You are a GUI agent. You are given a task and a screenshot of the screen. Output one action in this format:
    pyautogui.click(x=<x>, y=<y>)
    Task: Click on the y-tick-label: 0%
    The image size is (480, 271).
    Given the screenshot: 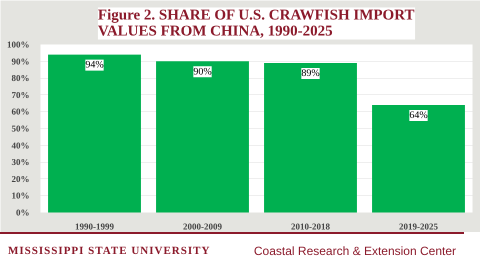 What is the action you would take?
    pyautogui.click(x=23, y=213)
    